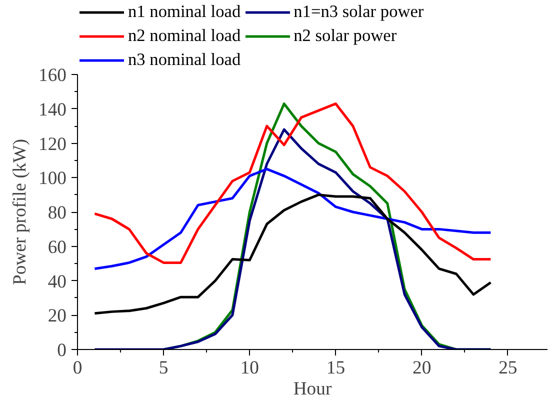 This screenshot has height=402, width=550. What do you see at coordinates (184, 36) in the screenshot?
I see `legend-label: n2 nominal load` at bounding box center [184, 36].